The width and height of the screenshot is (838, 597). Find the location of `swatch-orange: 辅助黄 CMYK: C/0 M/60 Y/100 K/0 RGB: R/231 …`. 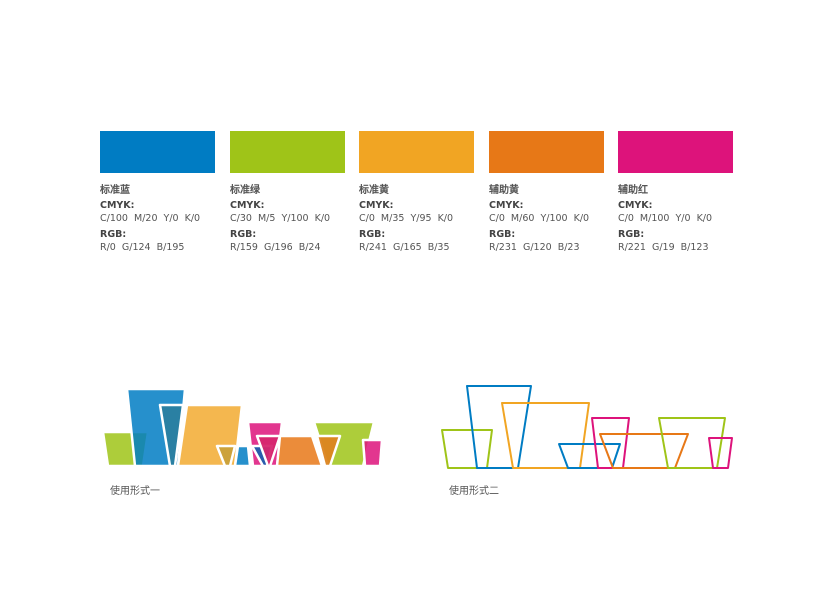

swatch-orange: 辅助黄 CMYK: C/0 M/60 Y/100 K/0 RGB: R/231 … is located at coordinates (546, 192).